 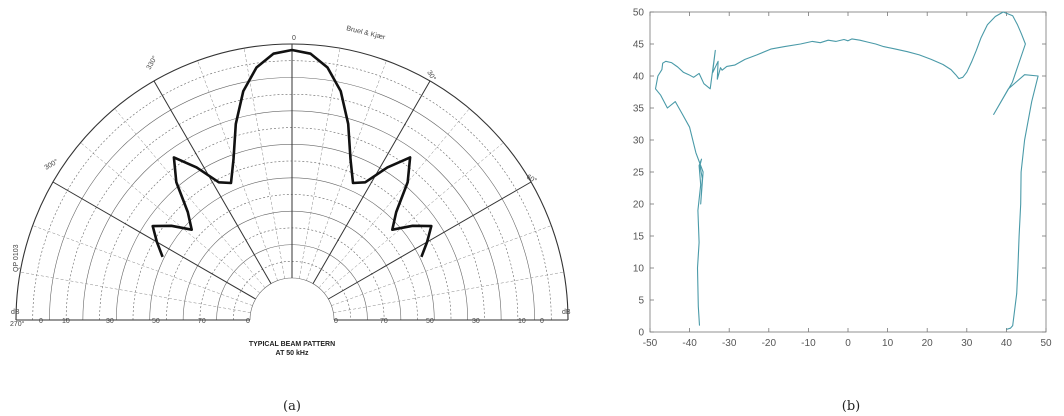 What do you see at coordinates (928, 343) in the screenshot?
I see `x-tick-label: 20` at bounding box center [928, 343].